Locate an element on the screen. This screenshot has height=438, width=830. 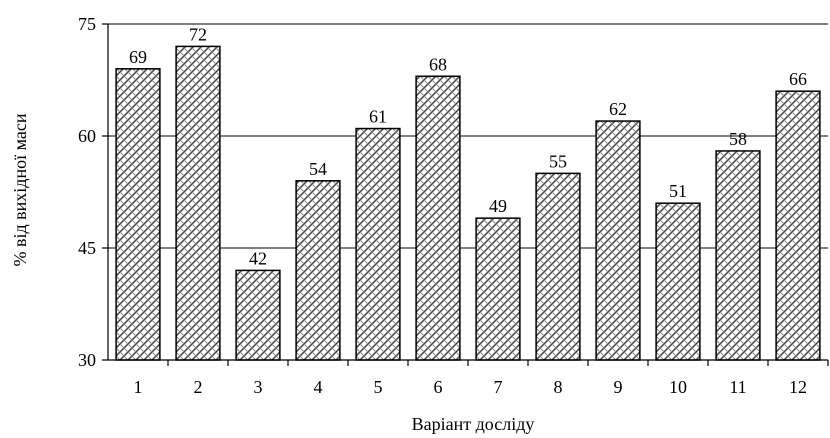
x-tick-label: 5 is located at coordinates (378, 387).